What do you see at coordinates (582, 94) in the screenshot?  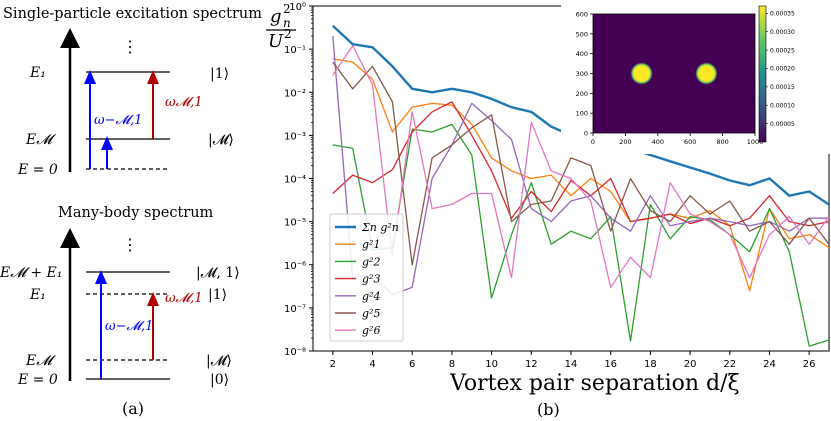 I see `inset-y-tick-label: 200` at bounding box center [582, 94].